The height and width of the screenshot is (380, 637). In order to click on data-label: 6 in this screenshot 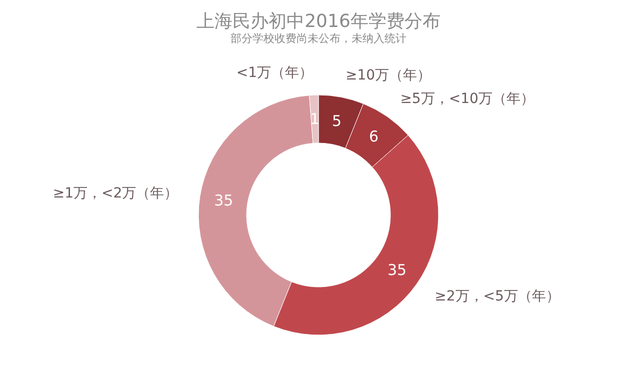, I will do `click(373, 136)`.